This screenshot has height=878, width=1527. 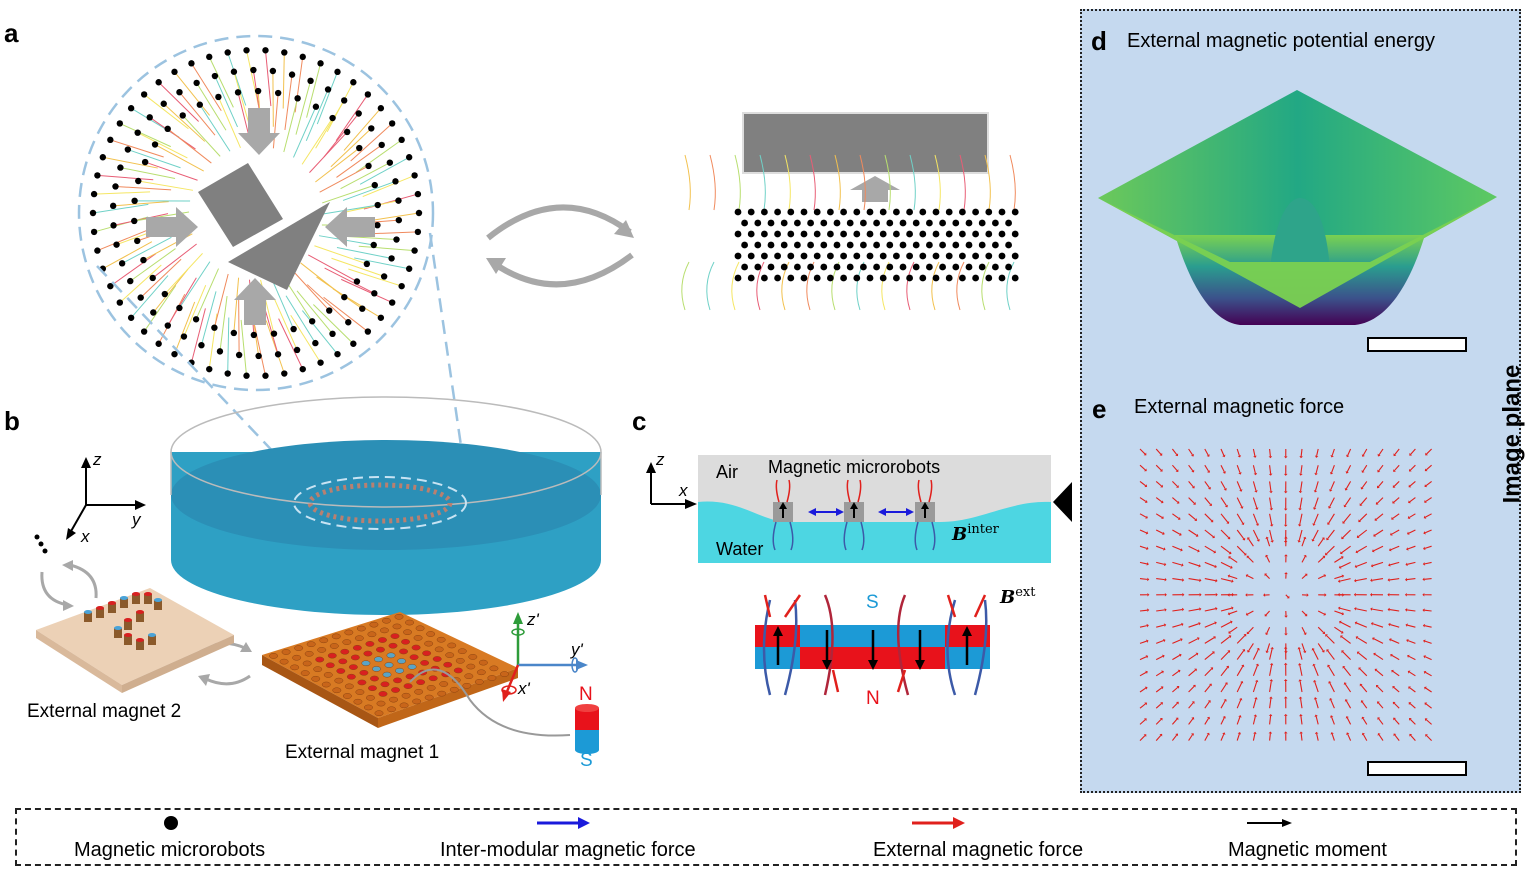 What do you see at coordinates (865, 143) in the screenshot?
I see `gray-bar-object` at bounding box center [865, 143].